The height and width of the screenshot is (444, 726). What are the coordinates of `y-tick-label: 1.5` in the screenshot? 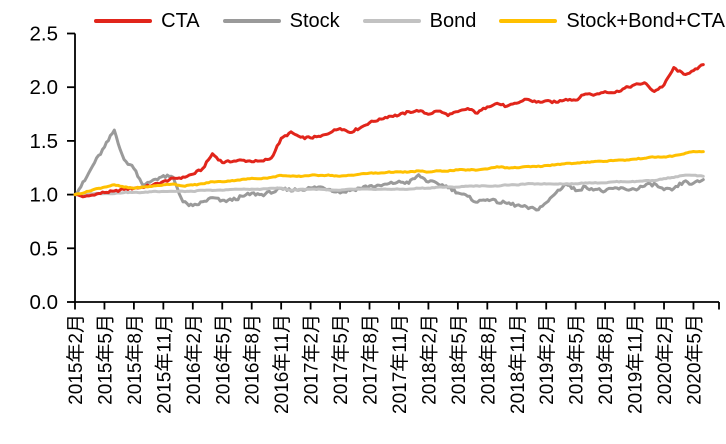 It's located at (44, 141).